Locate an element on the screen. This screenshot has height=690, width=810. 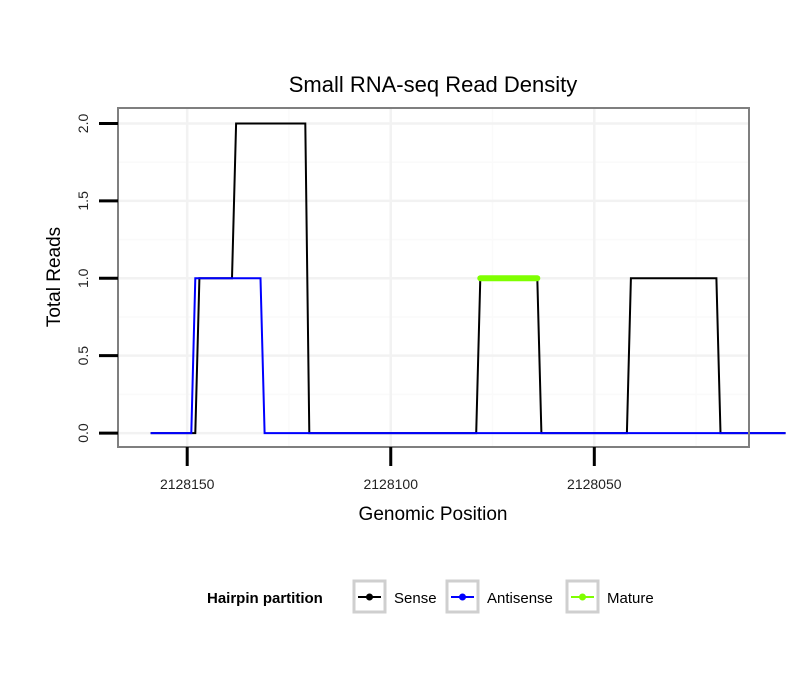
legend-item-mature: Mature is located at coordinates (609, 596).